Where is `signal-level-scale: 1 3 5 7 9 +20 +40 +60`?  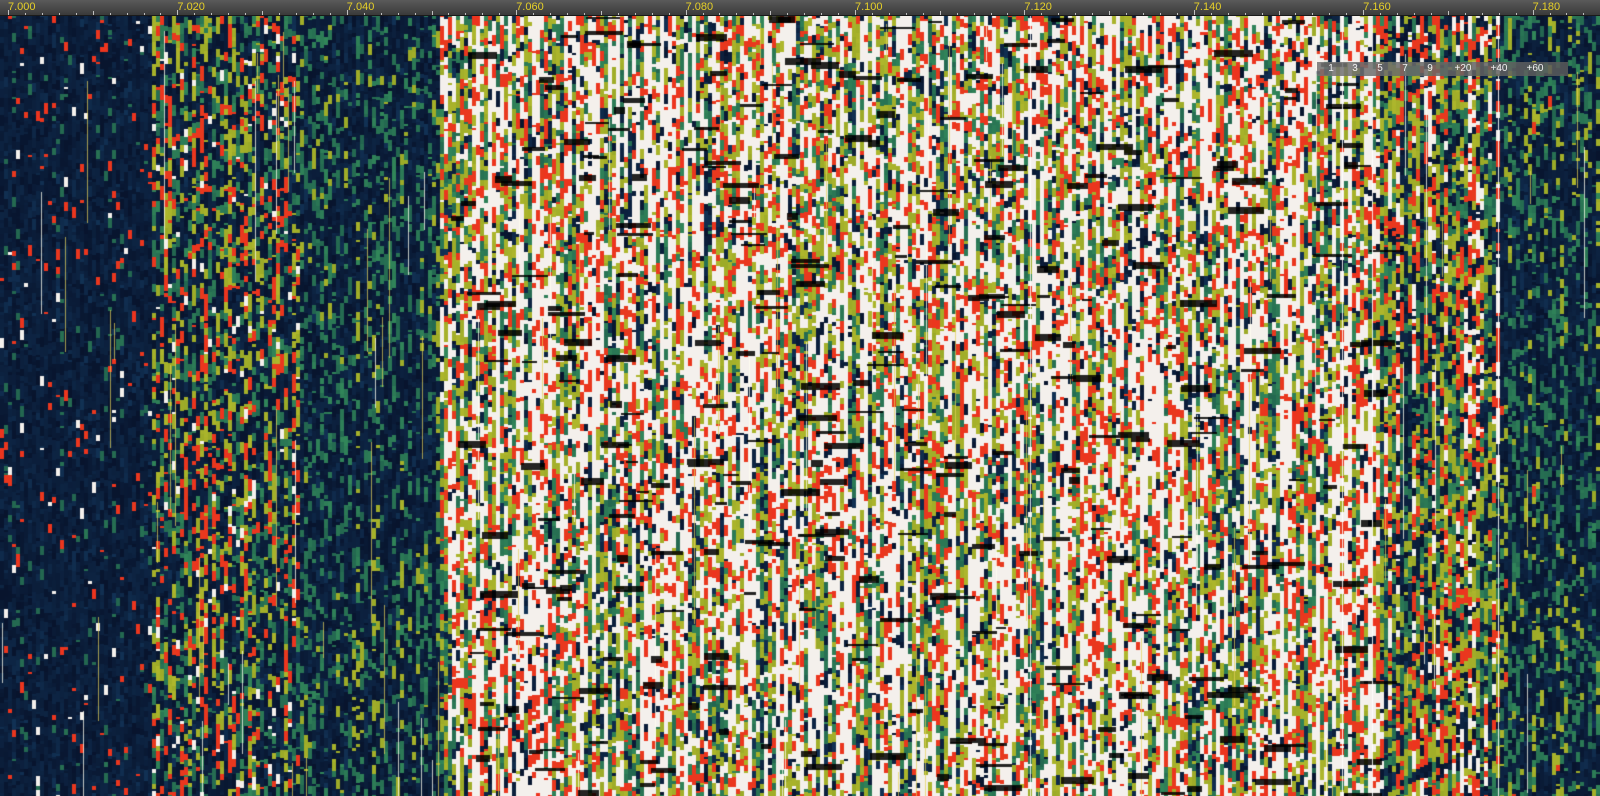 signal-level-scale: 1 3 5 7 9 +20 +40 +60 is located at coordinates (1442, 69).